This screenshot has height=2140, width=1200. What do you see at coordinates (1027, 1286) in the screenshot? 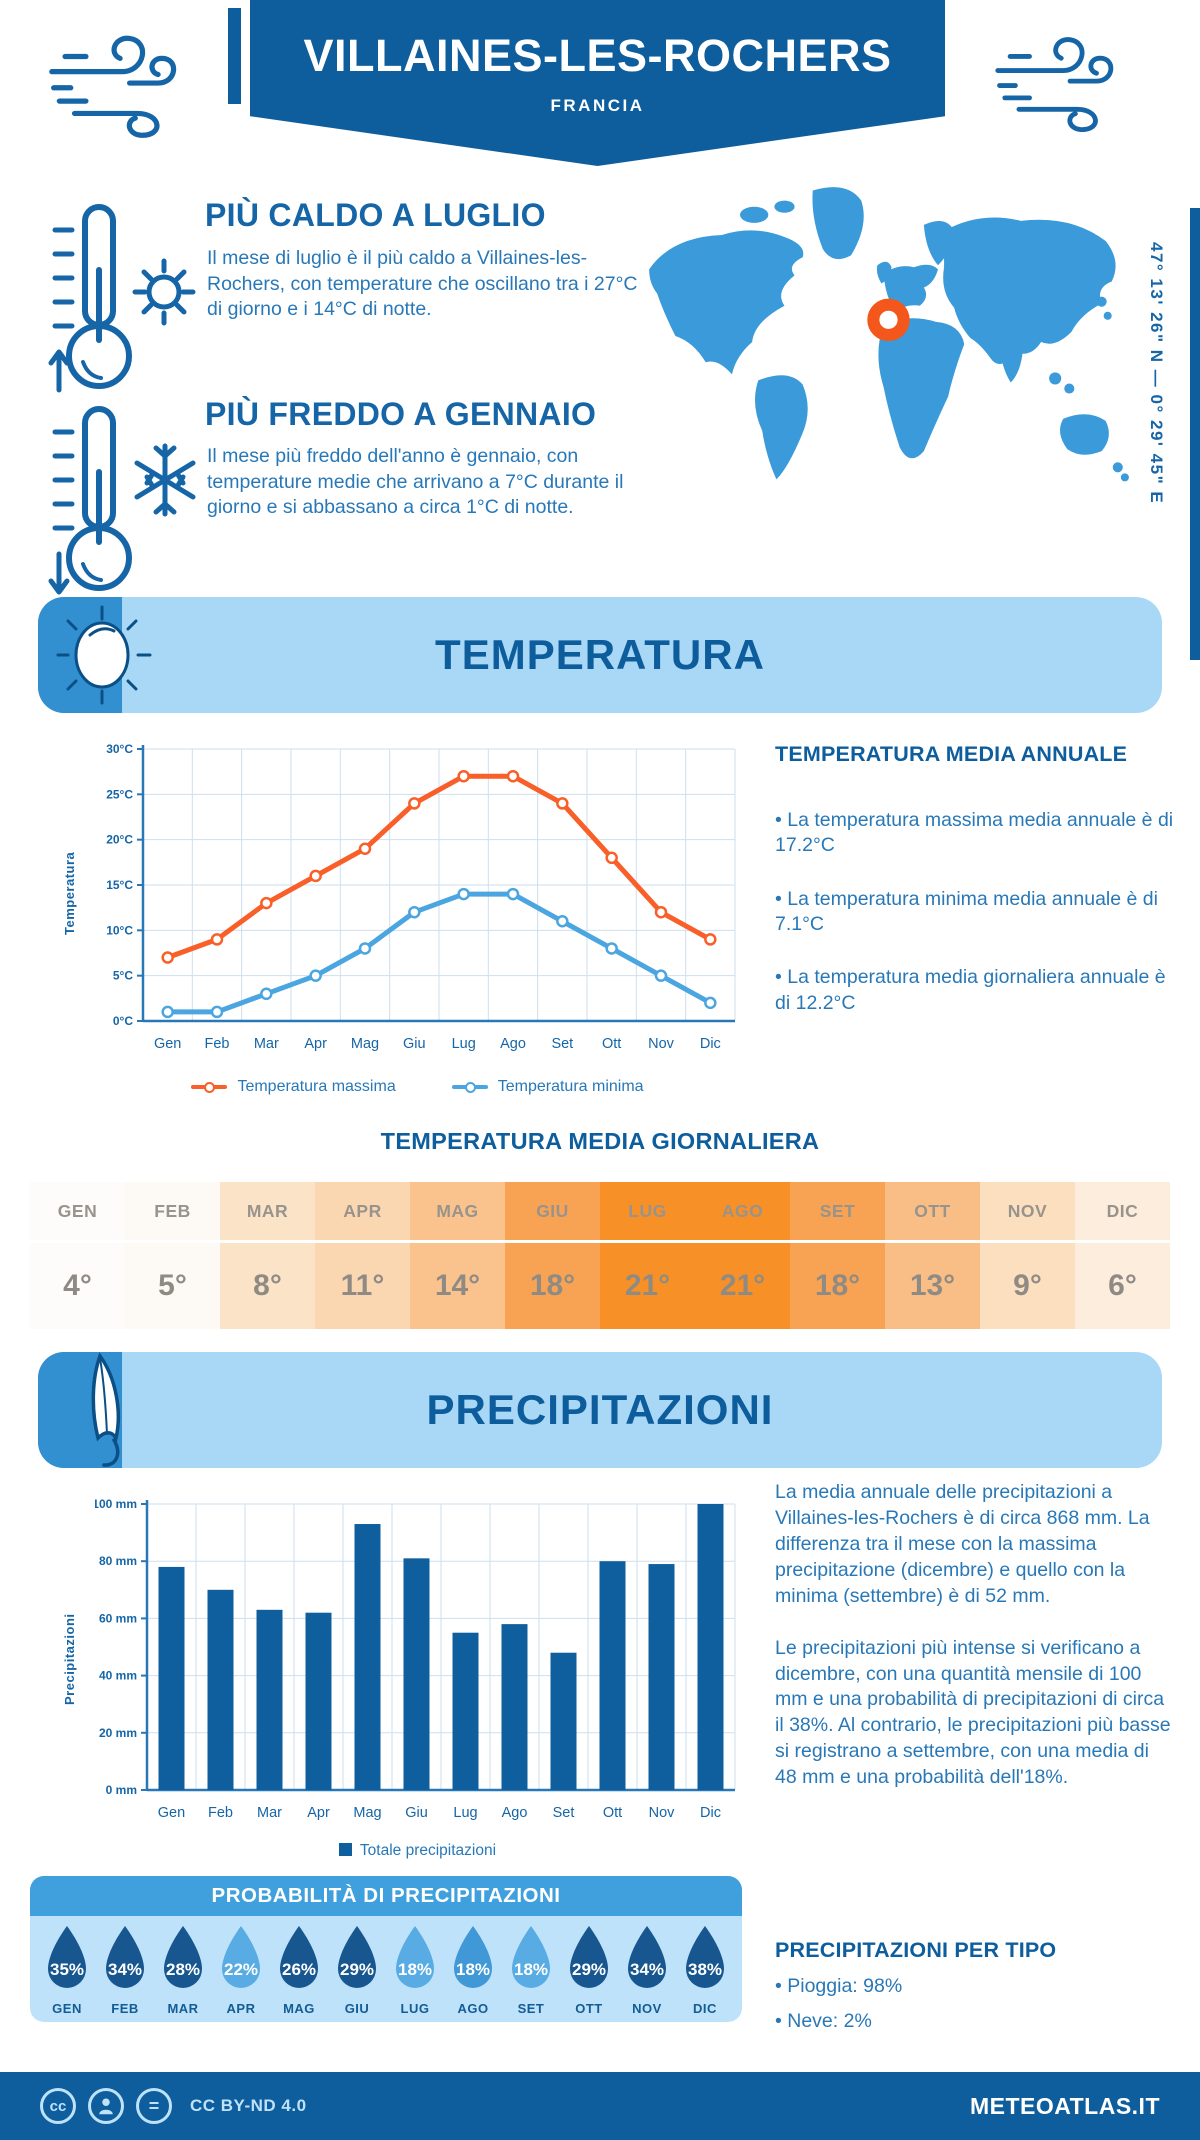
I see `temp-value: 9°` at bounding box center [1027, 1286].